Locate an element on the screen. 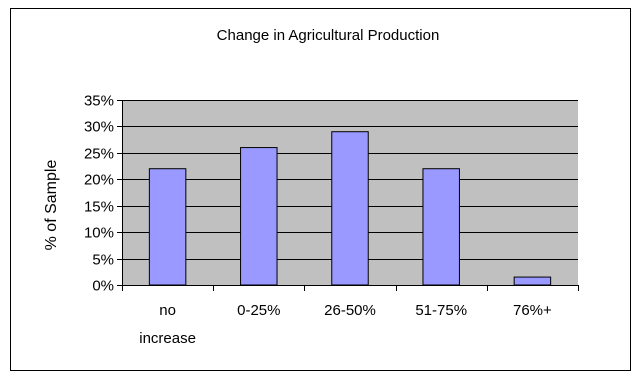  y-tick-label: 15% is located at coordinates (99, 207).